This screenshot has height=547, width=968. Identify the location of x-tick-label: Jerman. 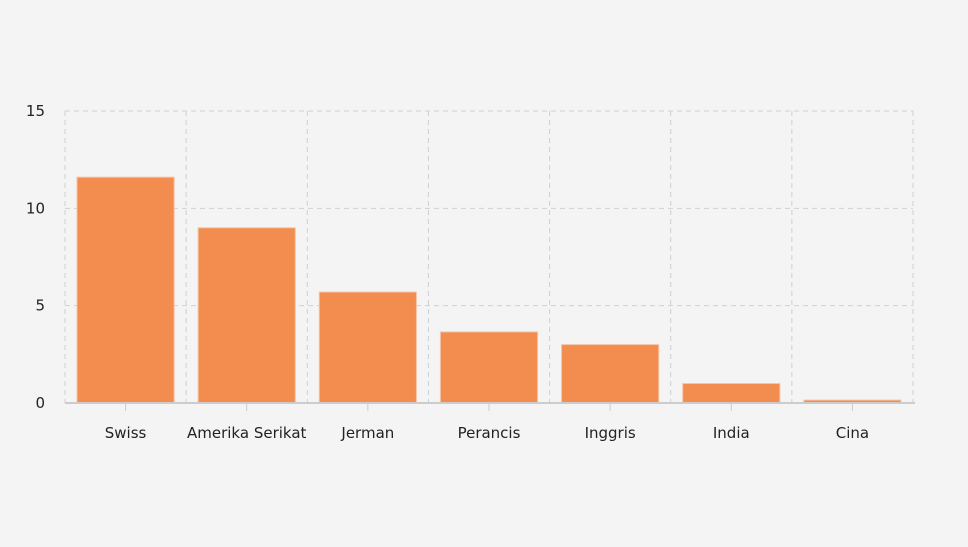
(367, 433).